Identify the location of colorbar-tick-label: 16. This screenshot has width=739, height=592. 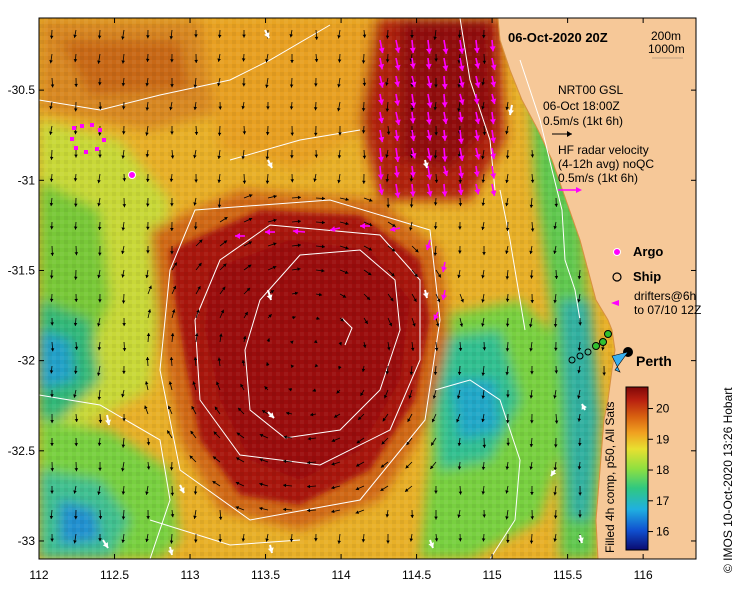
(663, 532).